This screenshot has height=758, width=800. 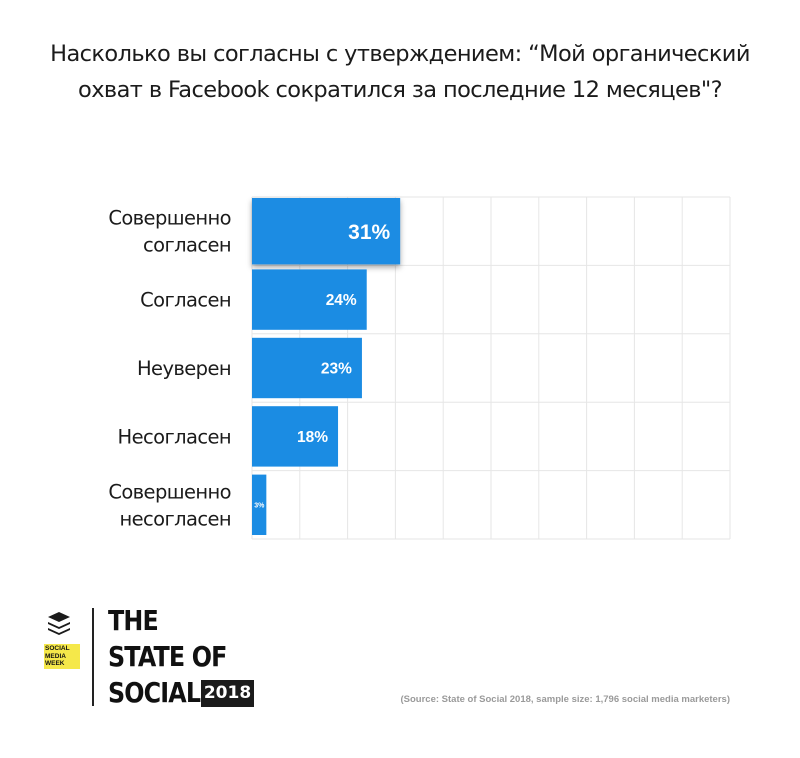 What do you see at coordinates (57, 648) in the screenshot?
I see `smw-line-1: SOCIAL` at bounding box center [57, 648].